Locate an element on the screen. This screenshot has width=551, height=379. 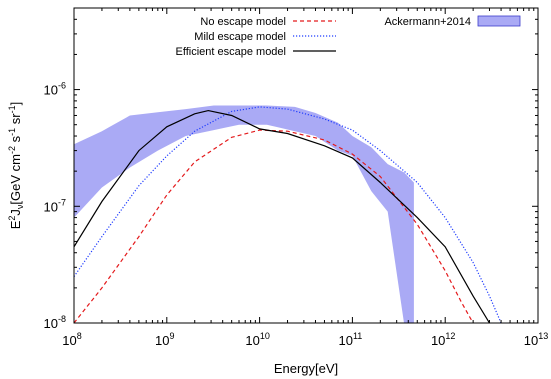
y-tick-exp: -7 is located at coordinates (62, 202).